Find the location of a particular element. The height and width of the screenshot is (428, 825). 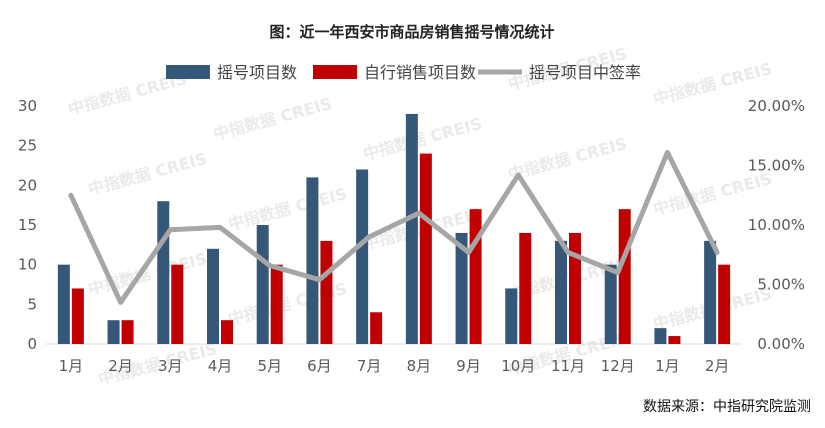

left-tick-label: 15 is located at coordinates (27, 225).